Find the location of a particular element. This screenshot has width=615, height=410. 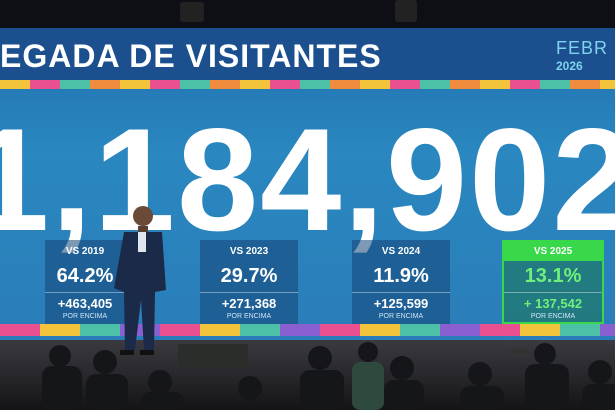

card-delta: + 137,542 is located at coordinates (553, 301).